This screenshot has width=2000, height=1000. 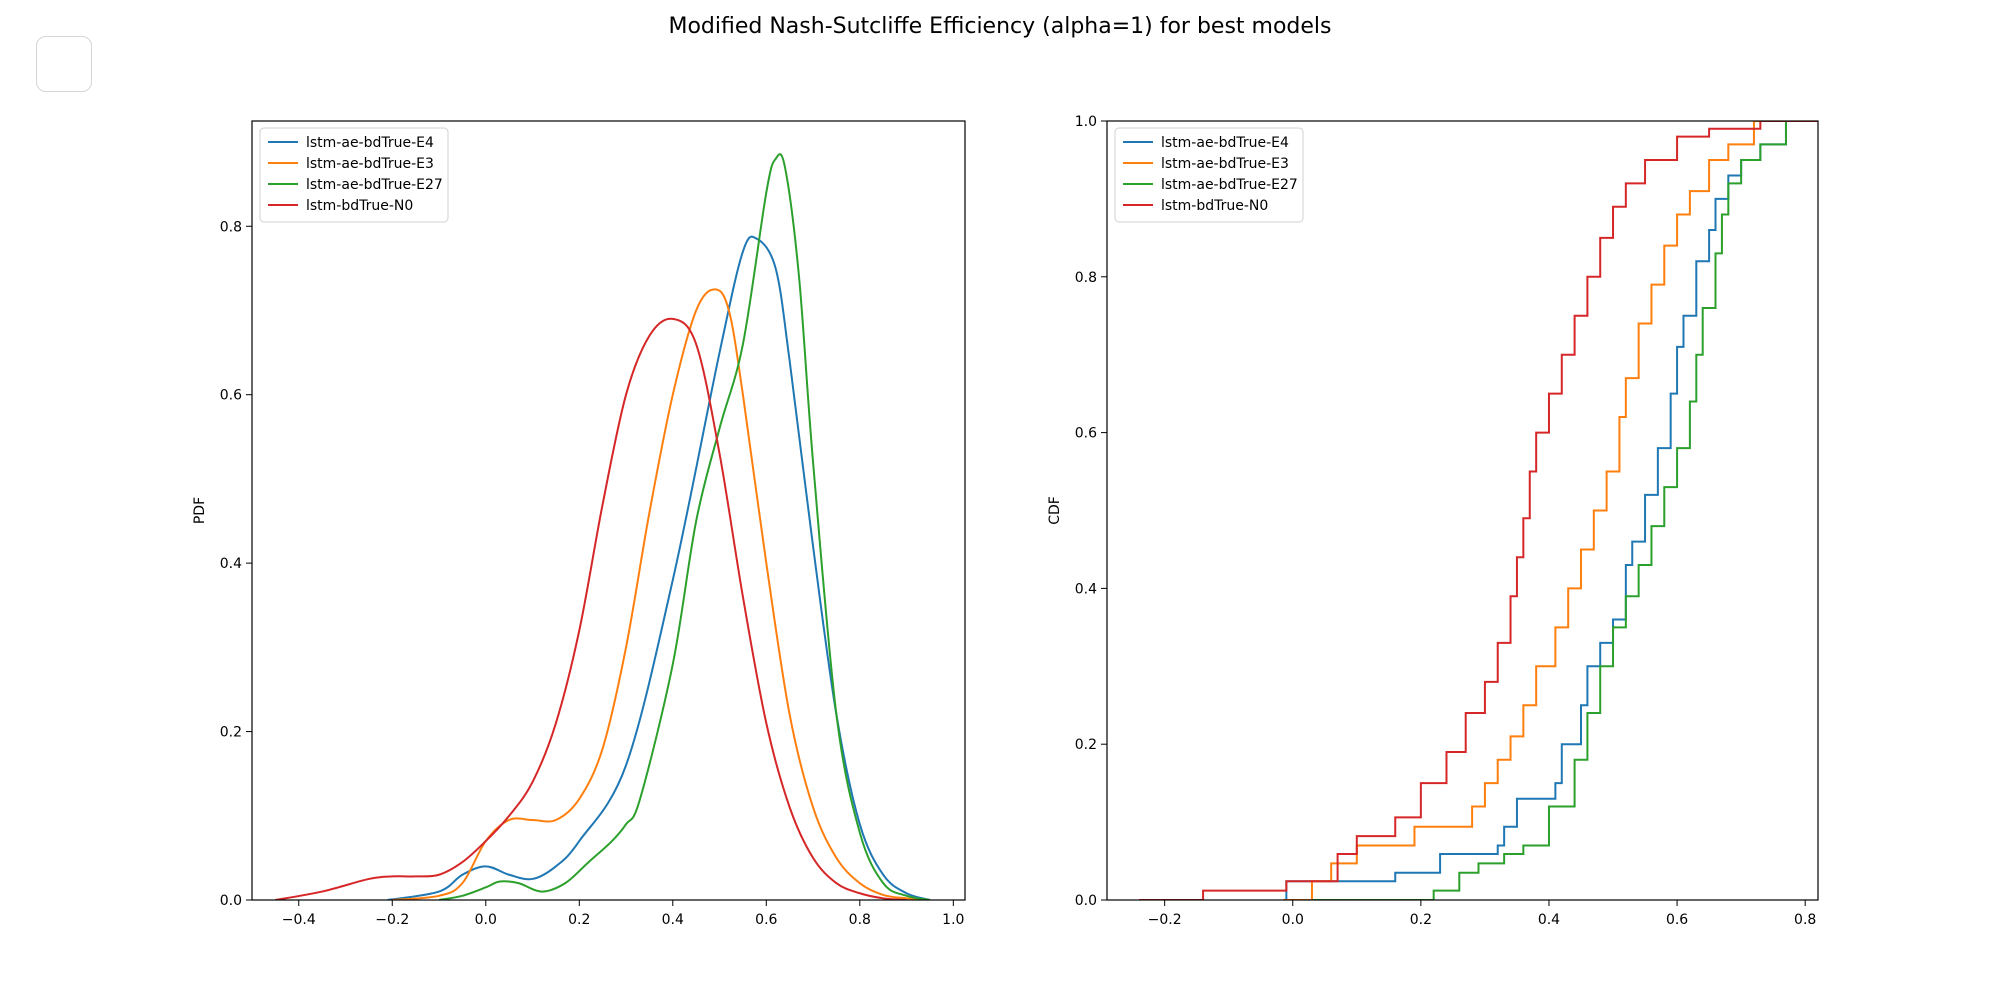 I want to click on figure-placeholder-box, so click(x=64, y=64).